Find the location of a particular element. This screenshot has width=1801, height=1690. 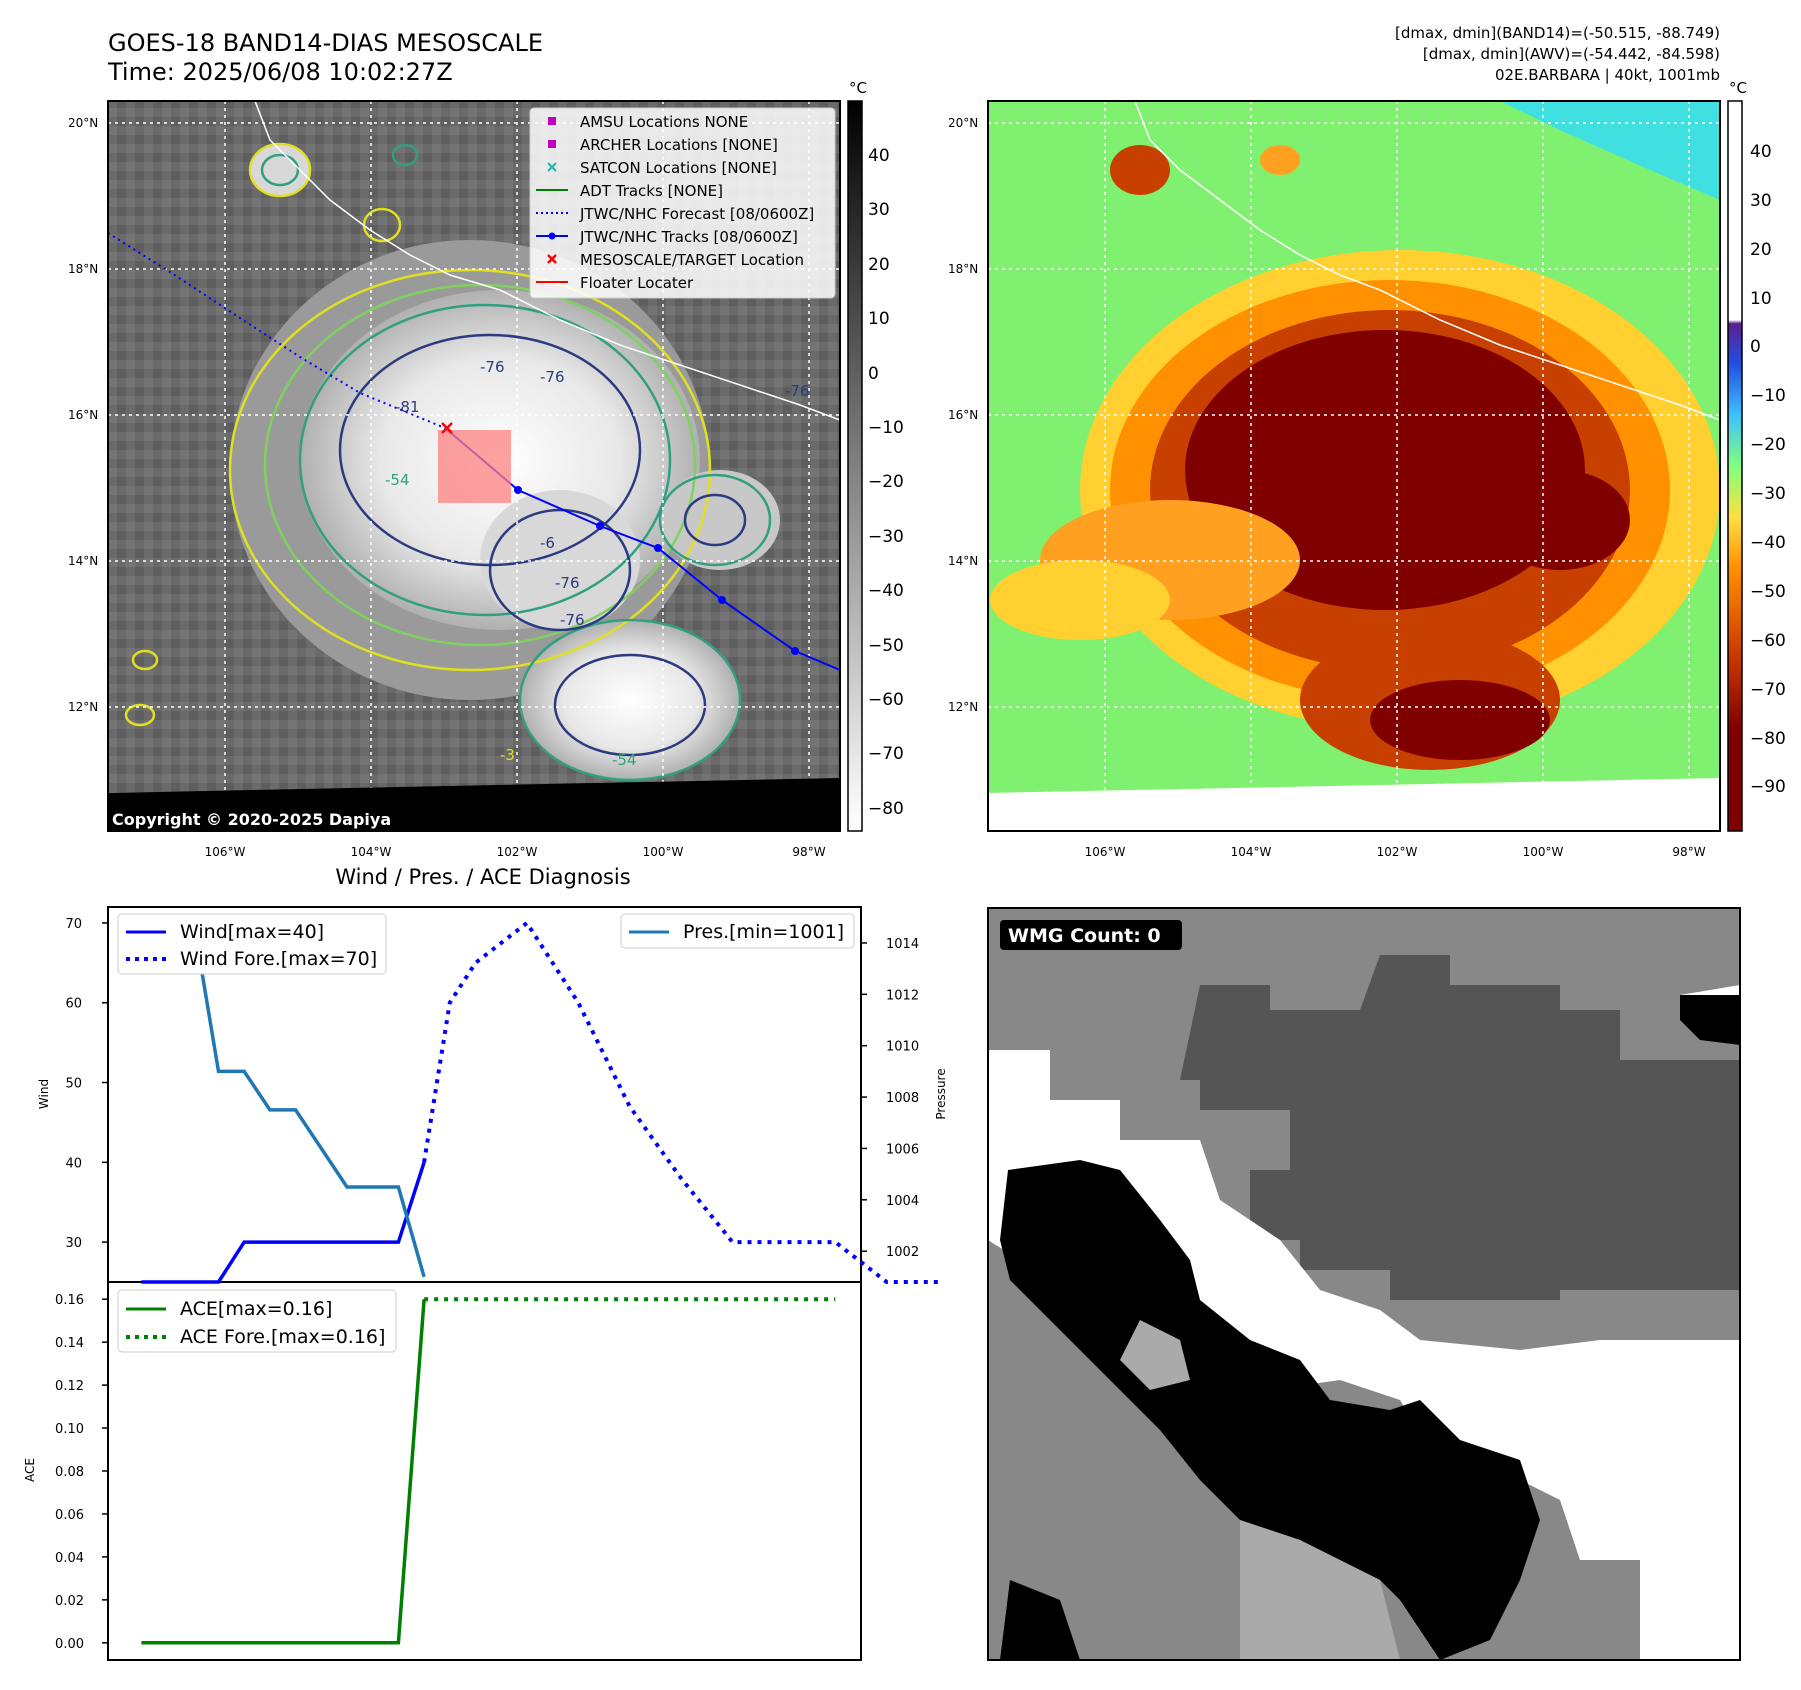

legend-label: MESOSCALE/TARGET Location is located at coordinates (692, 260).